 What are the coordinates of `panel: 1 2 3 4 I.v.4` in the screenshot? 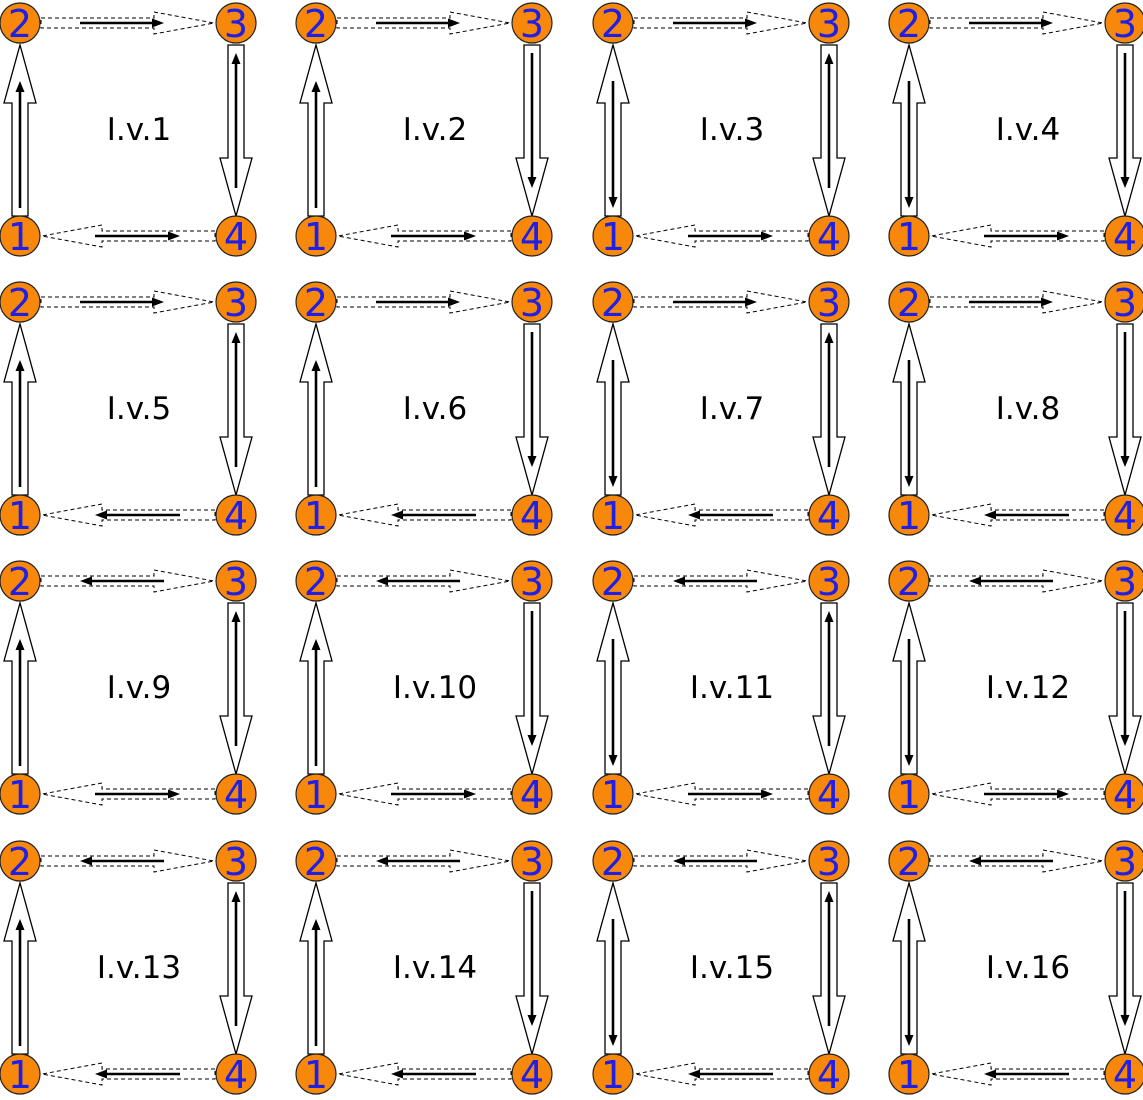 It's located at (1015, 130).